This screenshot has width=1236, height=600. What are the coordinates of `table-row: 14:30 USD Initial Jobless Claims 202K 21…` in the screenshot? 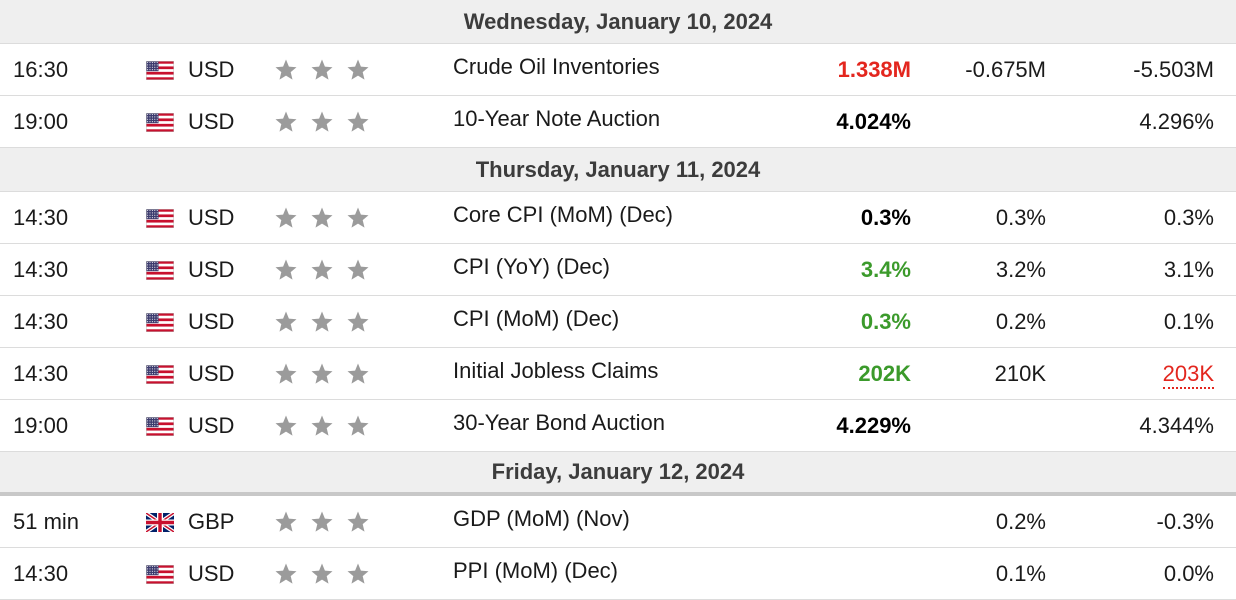 It's located at (618, 374).